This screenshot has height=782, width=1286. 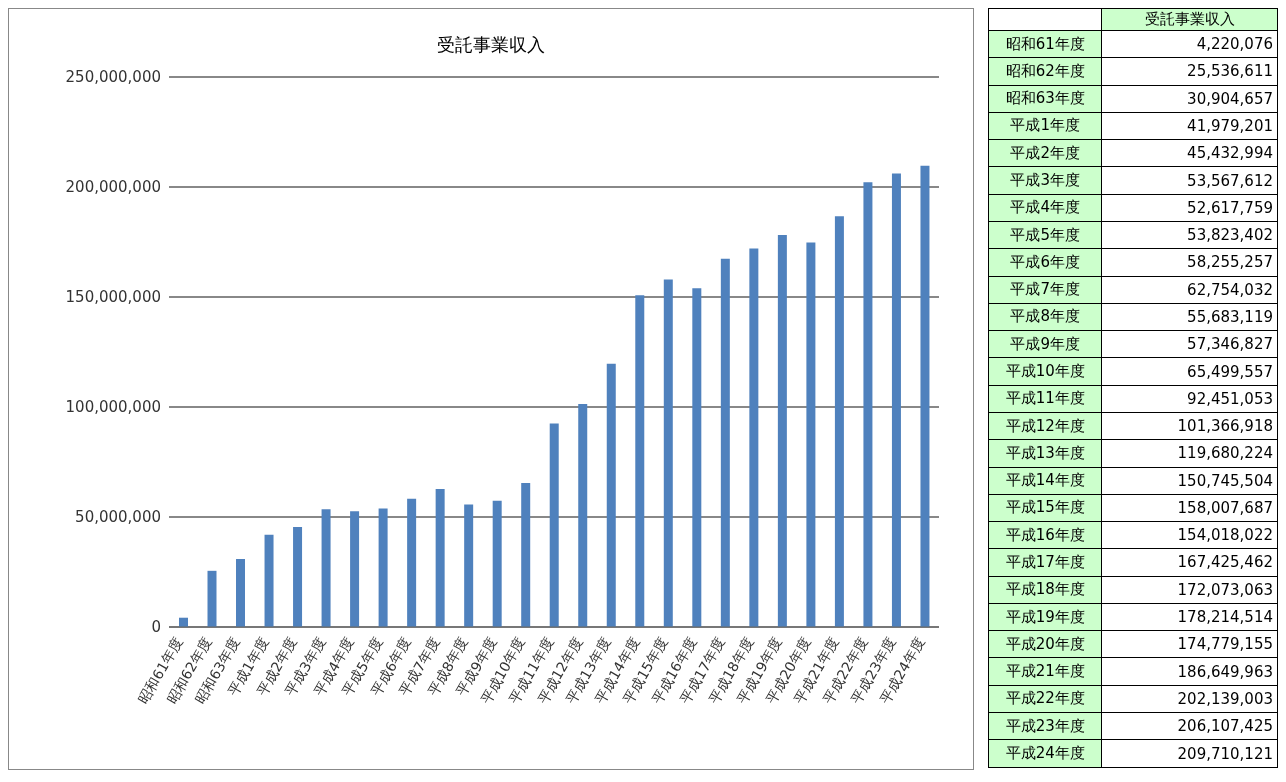 What do you see at coordinates (156, 627) in the screenshot?
I see `y-tick-label: 0` at bounding box center [156, 627].